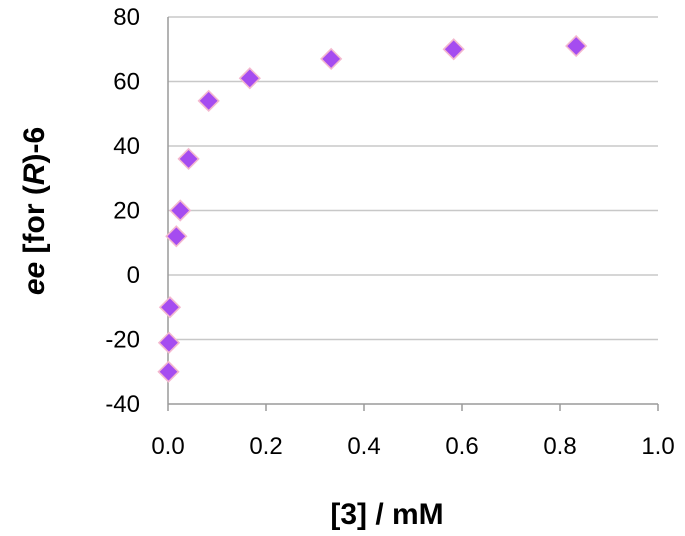 Image resolution: width=685 pixels, height=536 pixels. Describe the element at coordinates (126, 146) in the screenshot. I see `y-tick-label: 40` at that location.